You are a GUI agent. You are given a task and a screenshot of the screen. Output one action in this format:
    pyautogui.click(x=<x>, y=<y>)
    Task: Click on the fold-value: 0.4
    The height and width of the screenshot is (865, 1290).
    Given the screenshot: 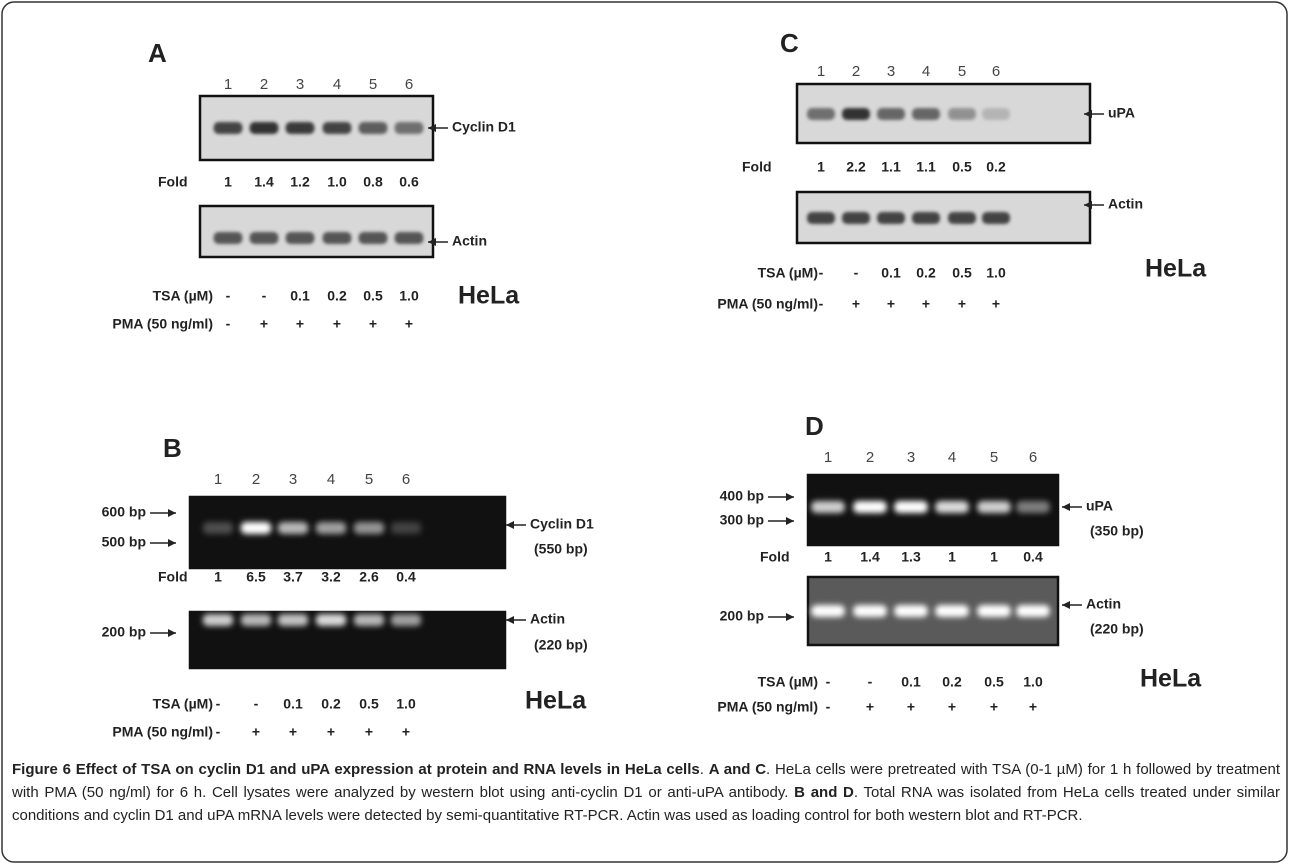 What is the action you would take?
    pyautogui.click(x=1033, y=557)
    